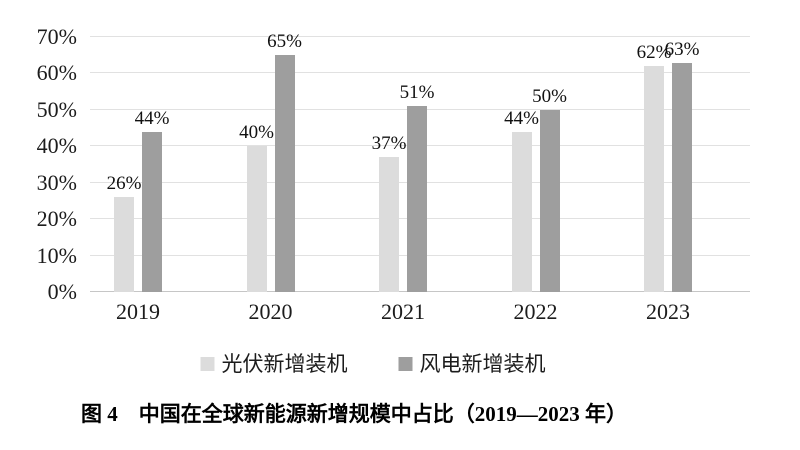  I want to click on y-tick-20%: 20%, so click(56, 219).